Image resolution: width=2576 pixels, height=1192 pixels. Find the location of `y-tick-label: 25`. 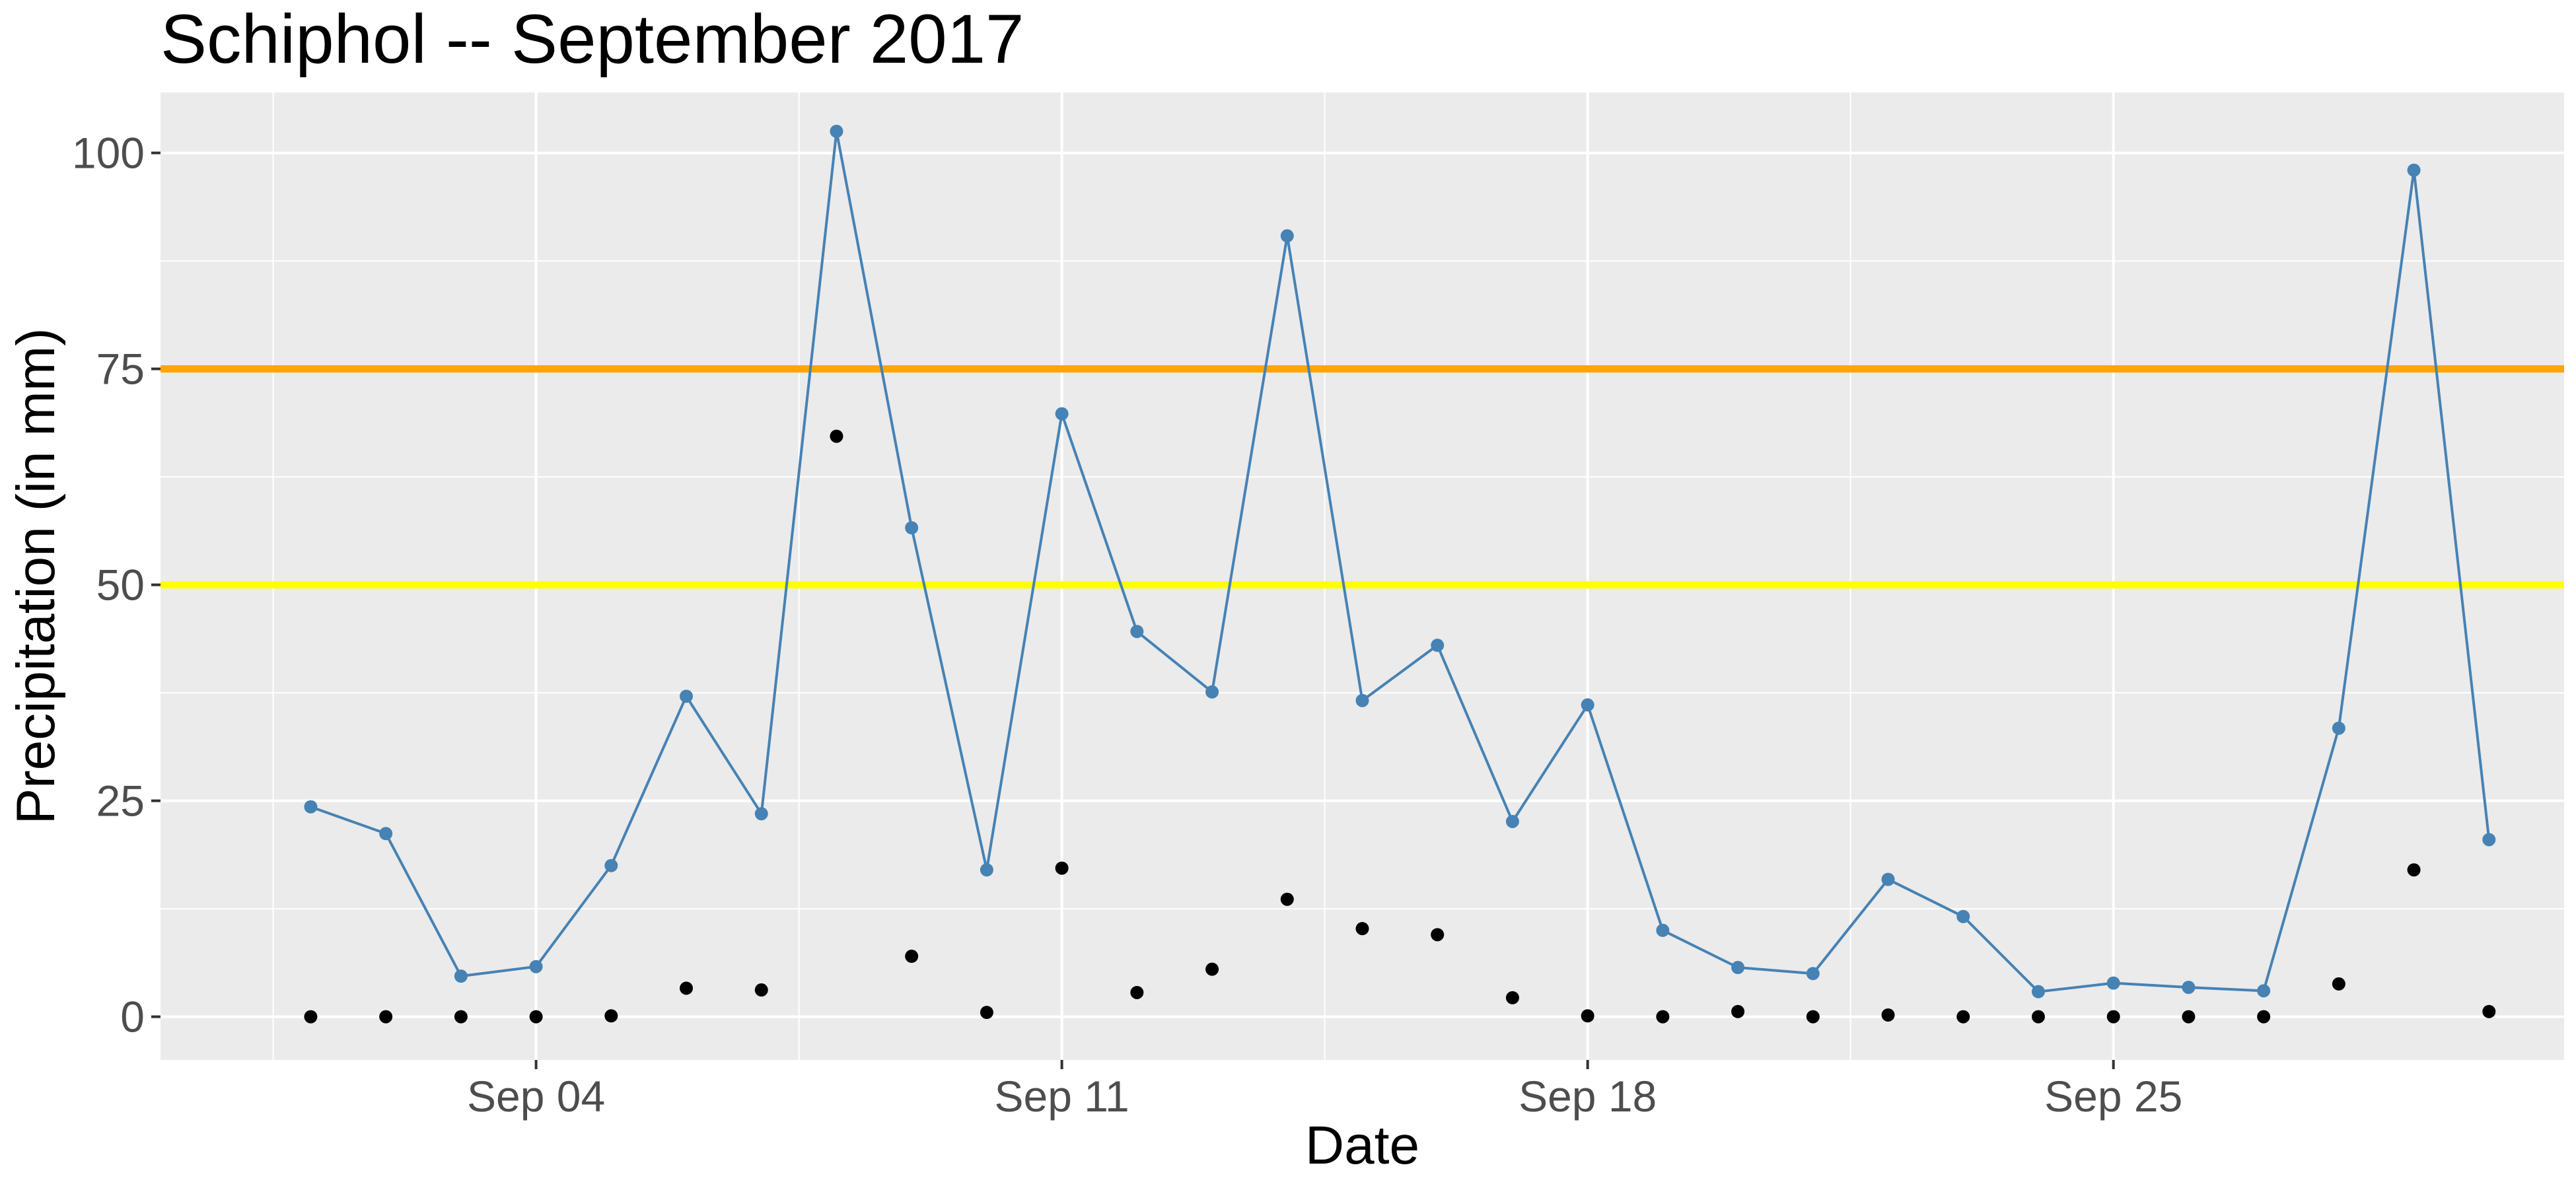

y-tick-label: 25 is located at coordinates (121, 801).